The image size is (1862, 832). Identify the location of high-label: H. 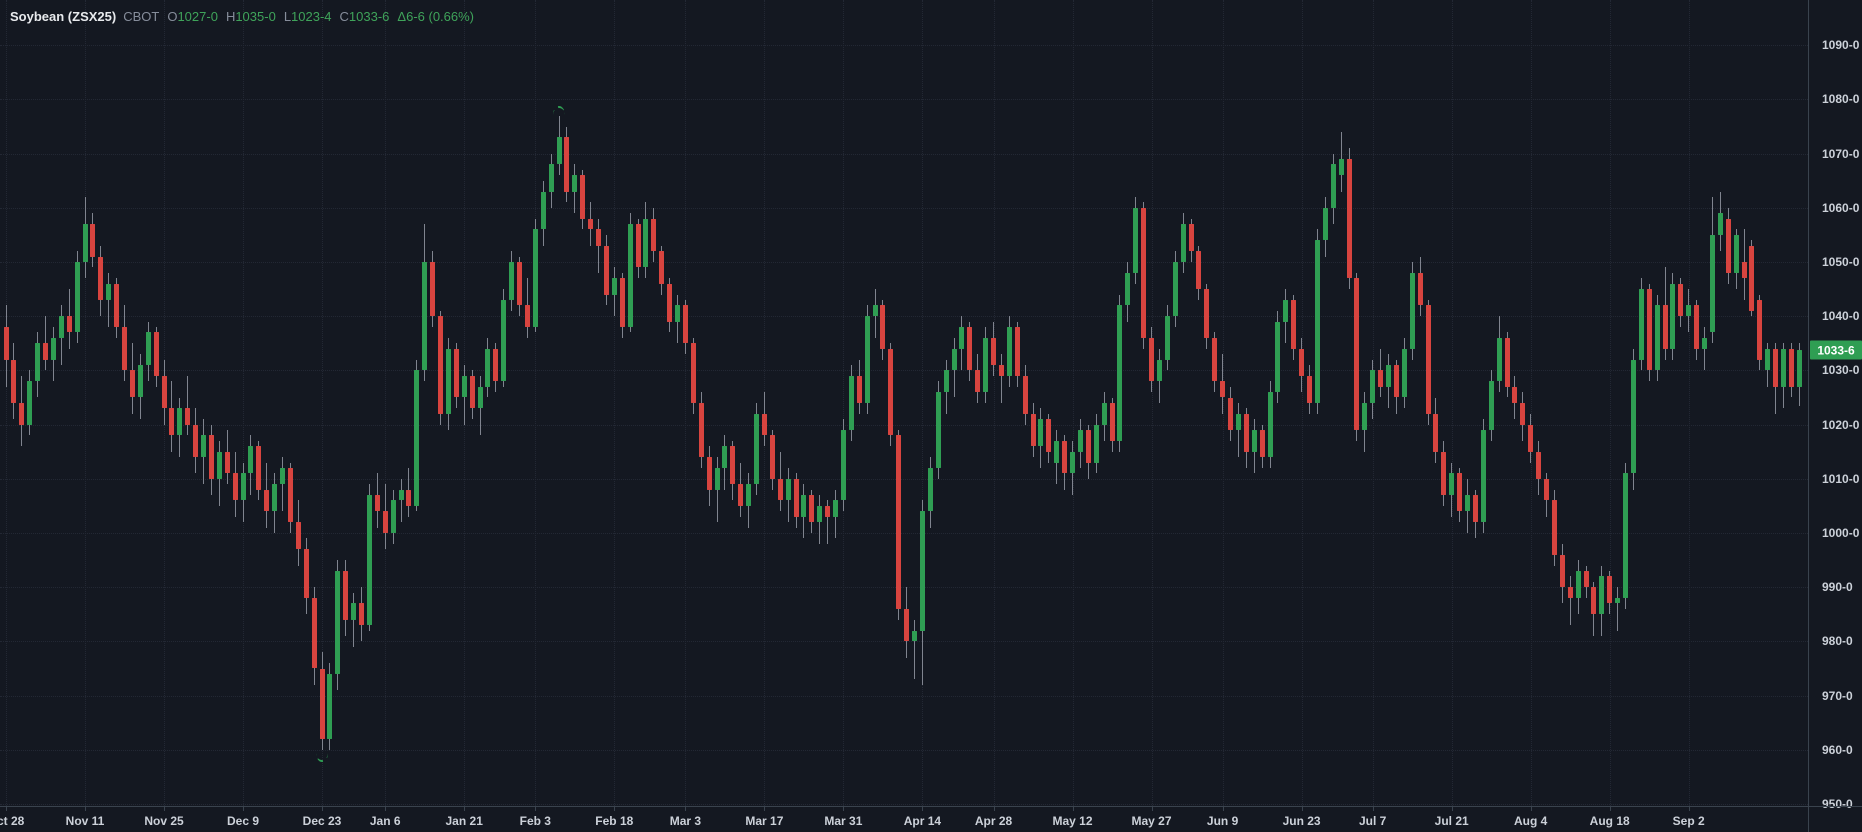
(230, 16).